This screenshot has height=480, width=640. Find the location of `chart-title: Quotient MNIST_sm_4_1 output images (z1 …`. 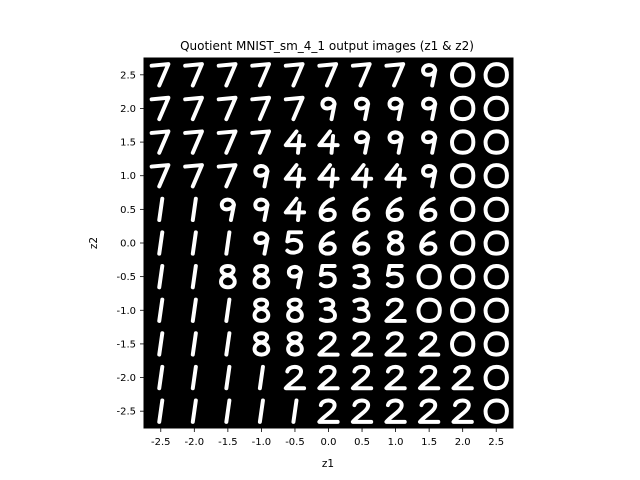

chart-title: Quotient MNIST_sm_4_1 output images (z1 … is located at coordinates (327, 46).